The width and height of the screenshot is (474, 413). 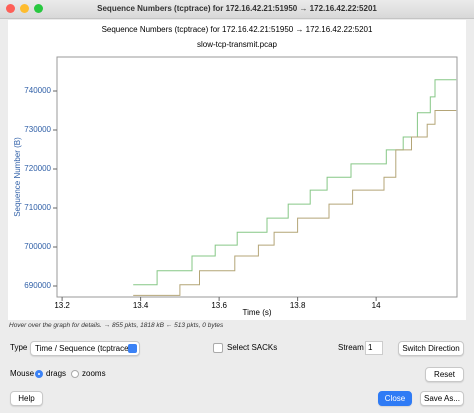 I want to click on help-button: Help, so click(x=26, y=398).